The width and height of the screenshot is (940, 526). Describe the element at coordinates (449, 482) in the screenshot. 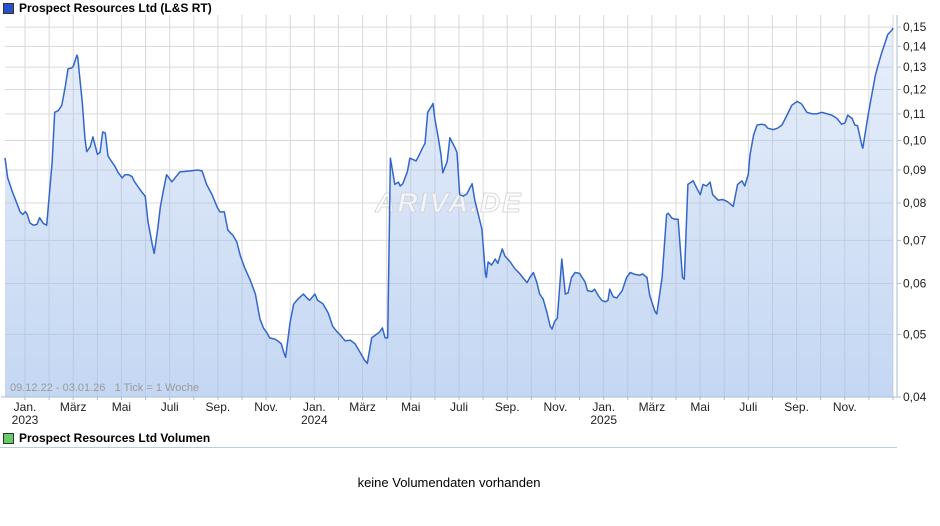

I see `no-volume-message: keine Volumendaten vorhanden` at that location.